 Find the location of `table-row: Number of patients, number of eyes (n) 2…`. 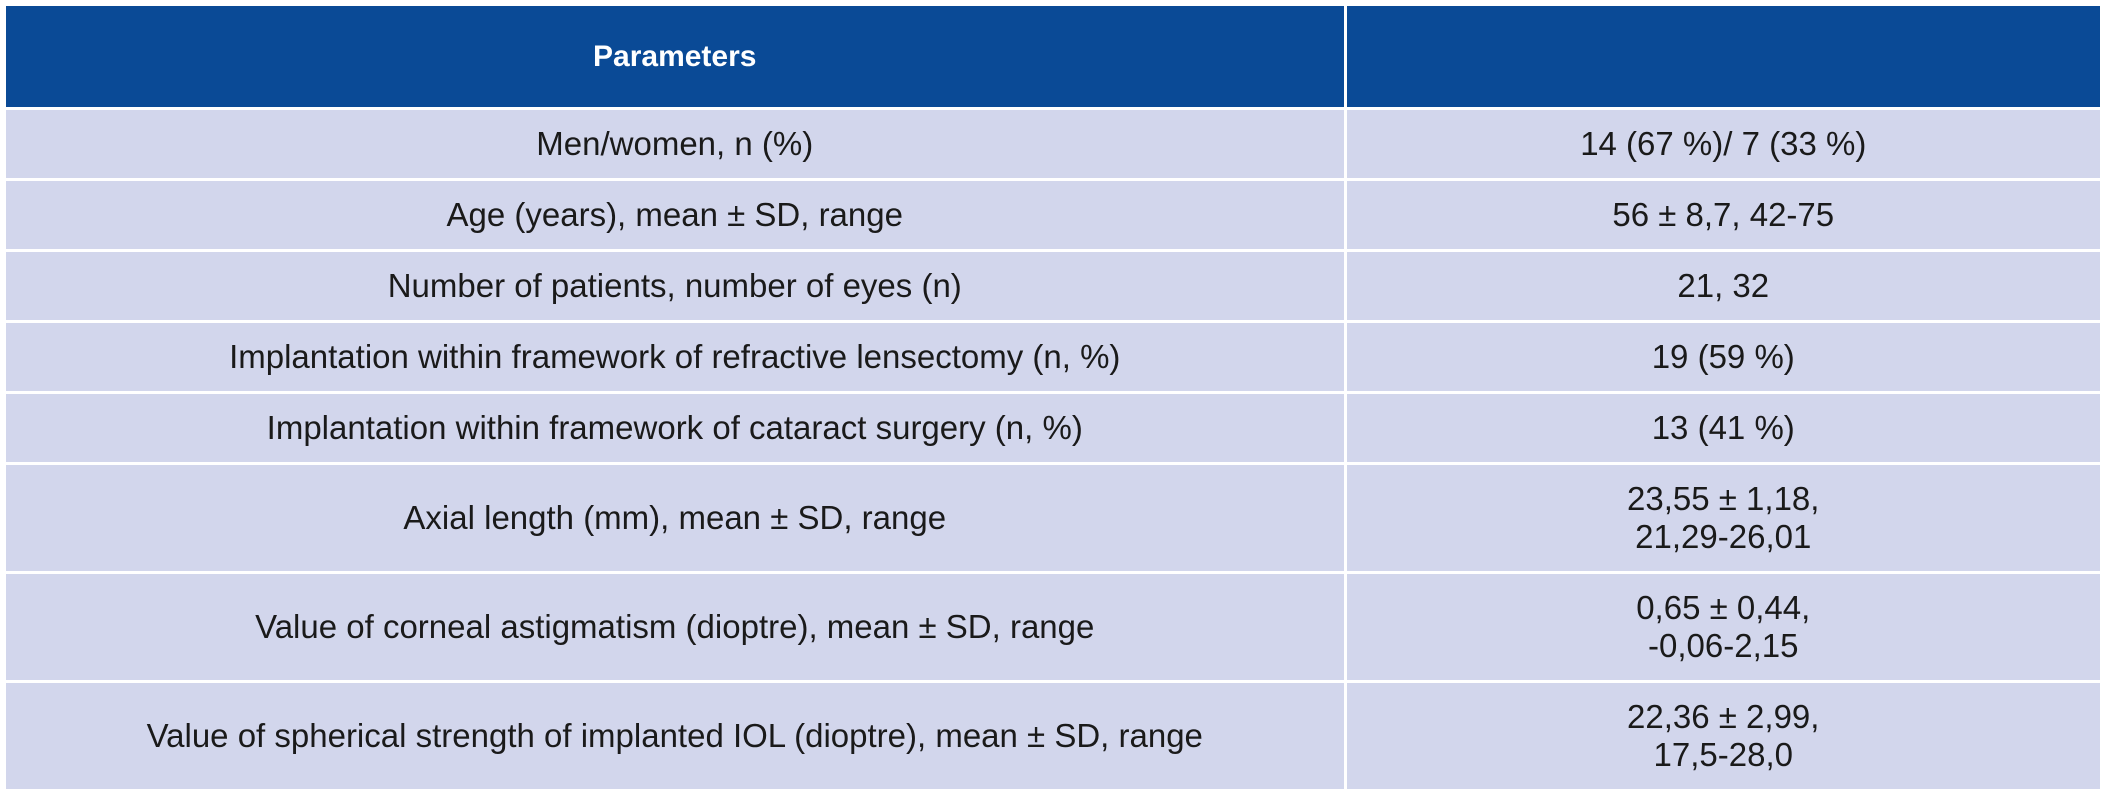

table-row: Number of patients, number of eyes (n) 2… is located at coordinates (1053, 285).